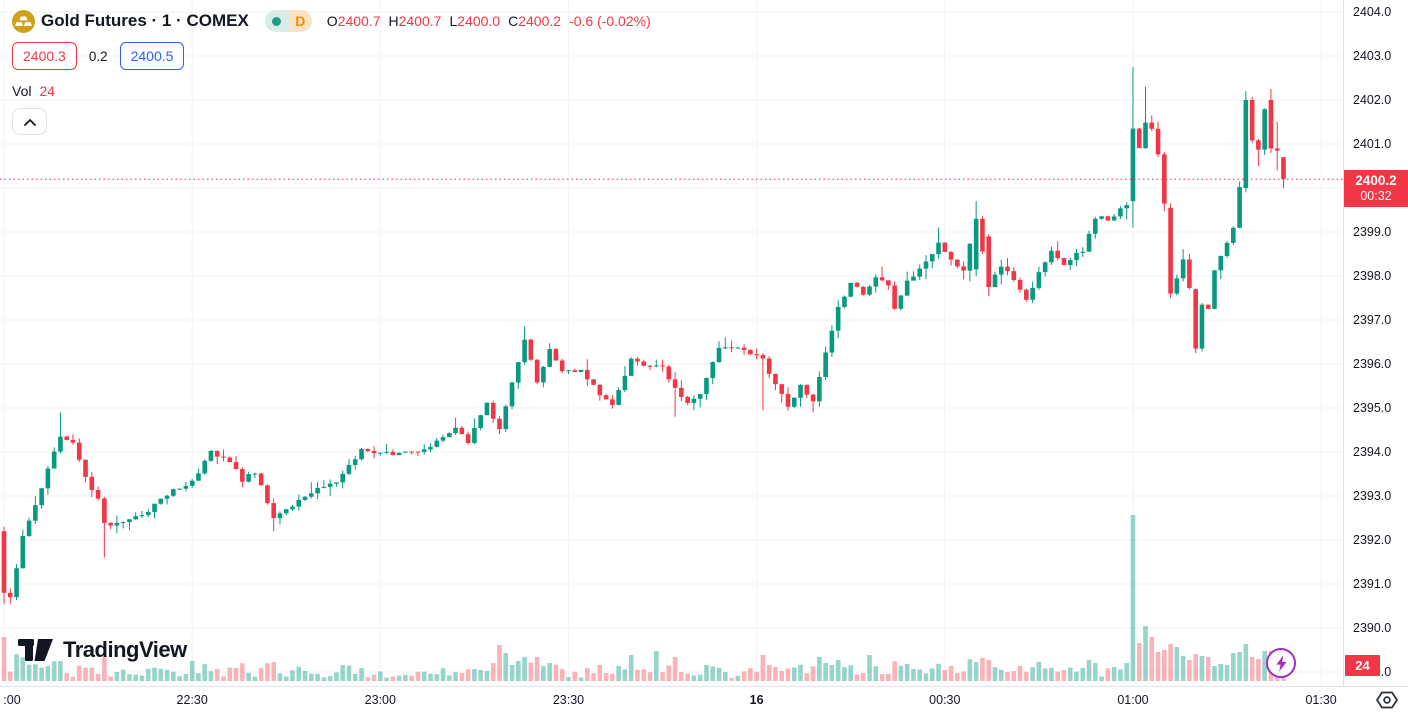 The height and width of the screenshot is (713, 1408). Describe the element at coordinates (1372, 12) in the screenshot. I see `price-tick-label: 2404.0` at that location.